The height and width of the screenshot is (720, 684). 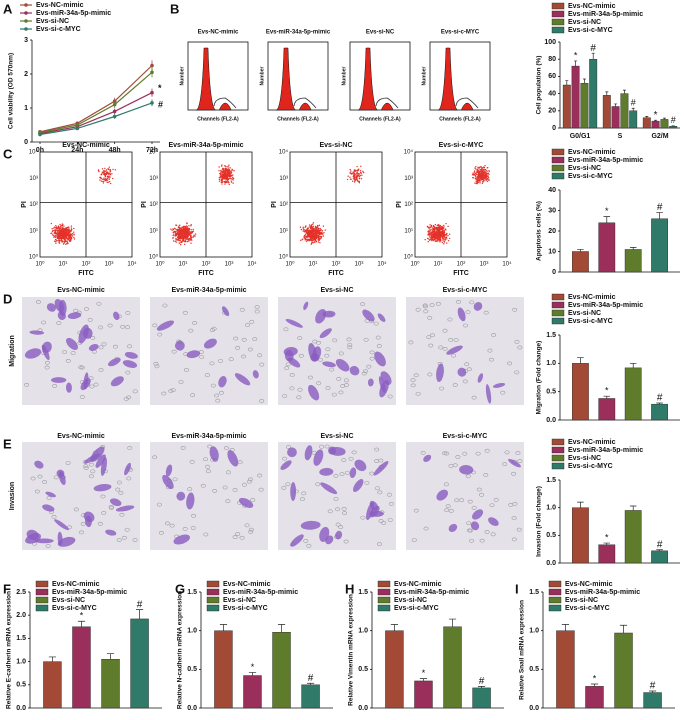 I want to click on y-axis-label: Relative Vimentin mRNA expression, so click(x=351, y=650).